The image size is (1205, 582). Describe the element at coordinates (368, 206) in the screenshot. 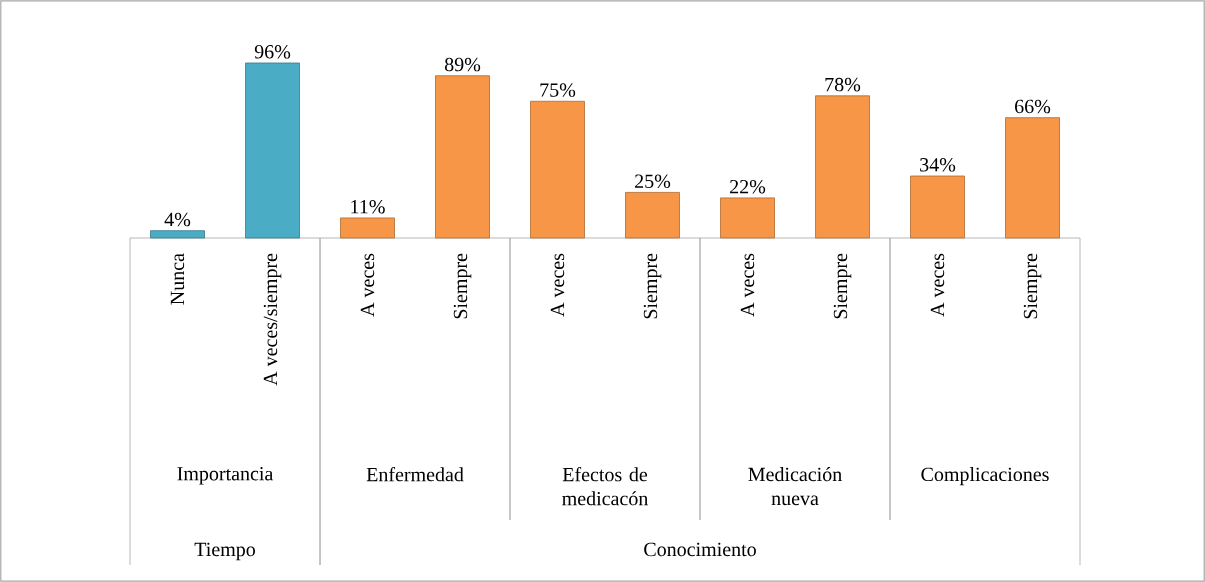

I see `data-label: 11%` at that location.